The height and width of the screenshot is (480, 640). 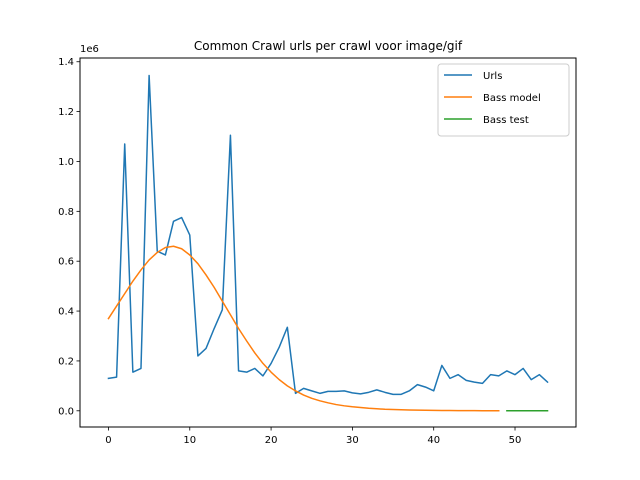 I want to click on legend-label: Bass test, so click(x=506, y=120).